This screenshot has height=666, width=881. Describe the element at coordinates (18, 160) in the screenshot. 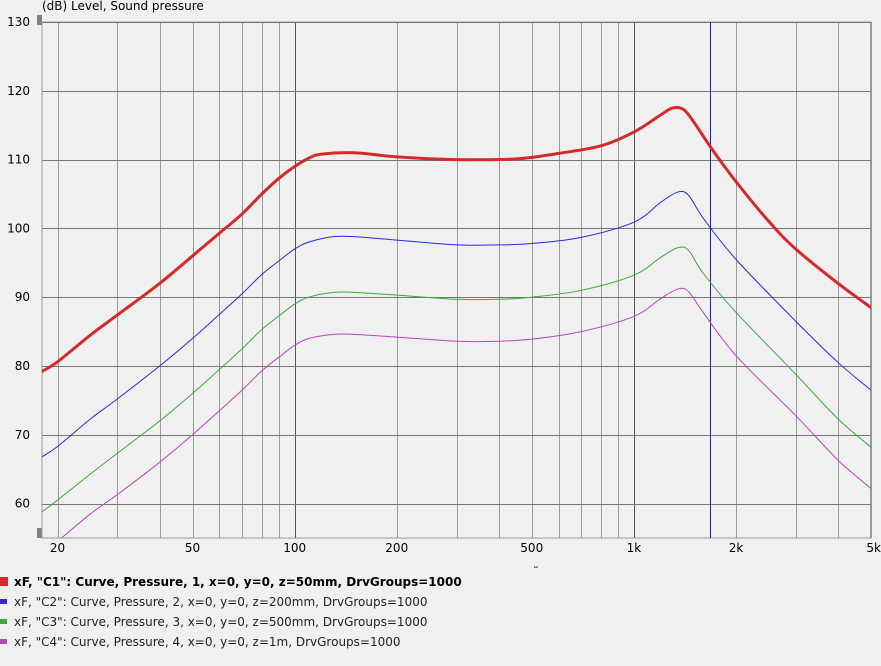

I see `y-tick-label: 110` at that location.